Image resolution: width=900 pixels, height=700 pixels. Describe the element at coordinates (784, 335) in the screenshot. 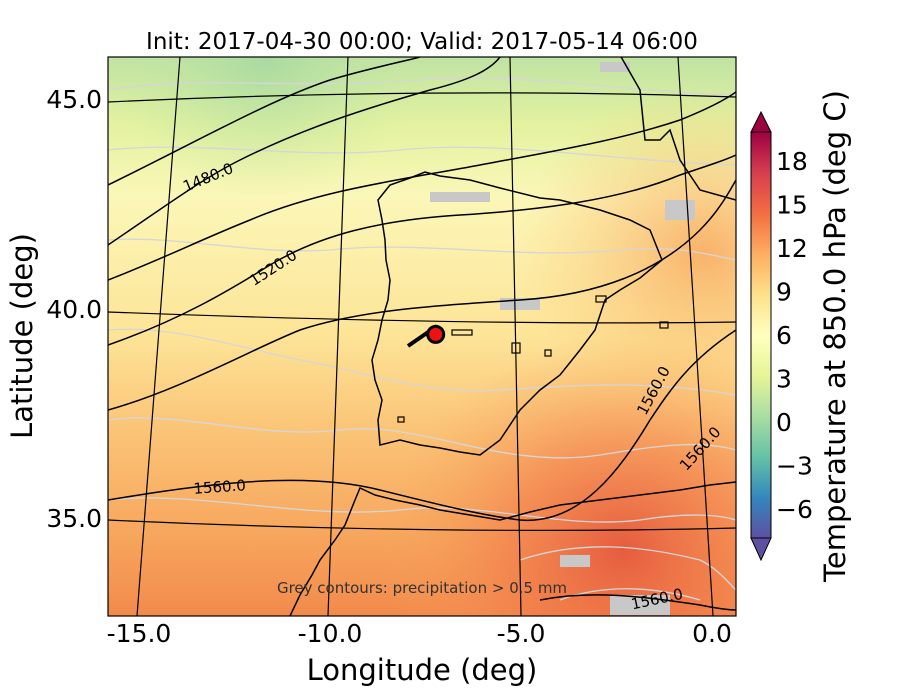

I see `colorbar-tick-label: 6` at that location.